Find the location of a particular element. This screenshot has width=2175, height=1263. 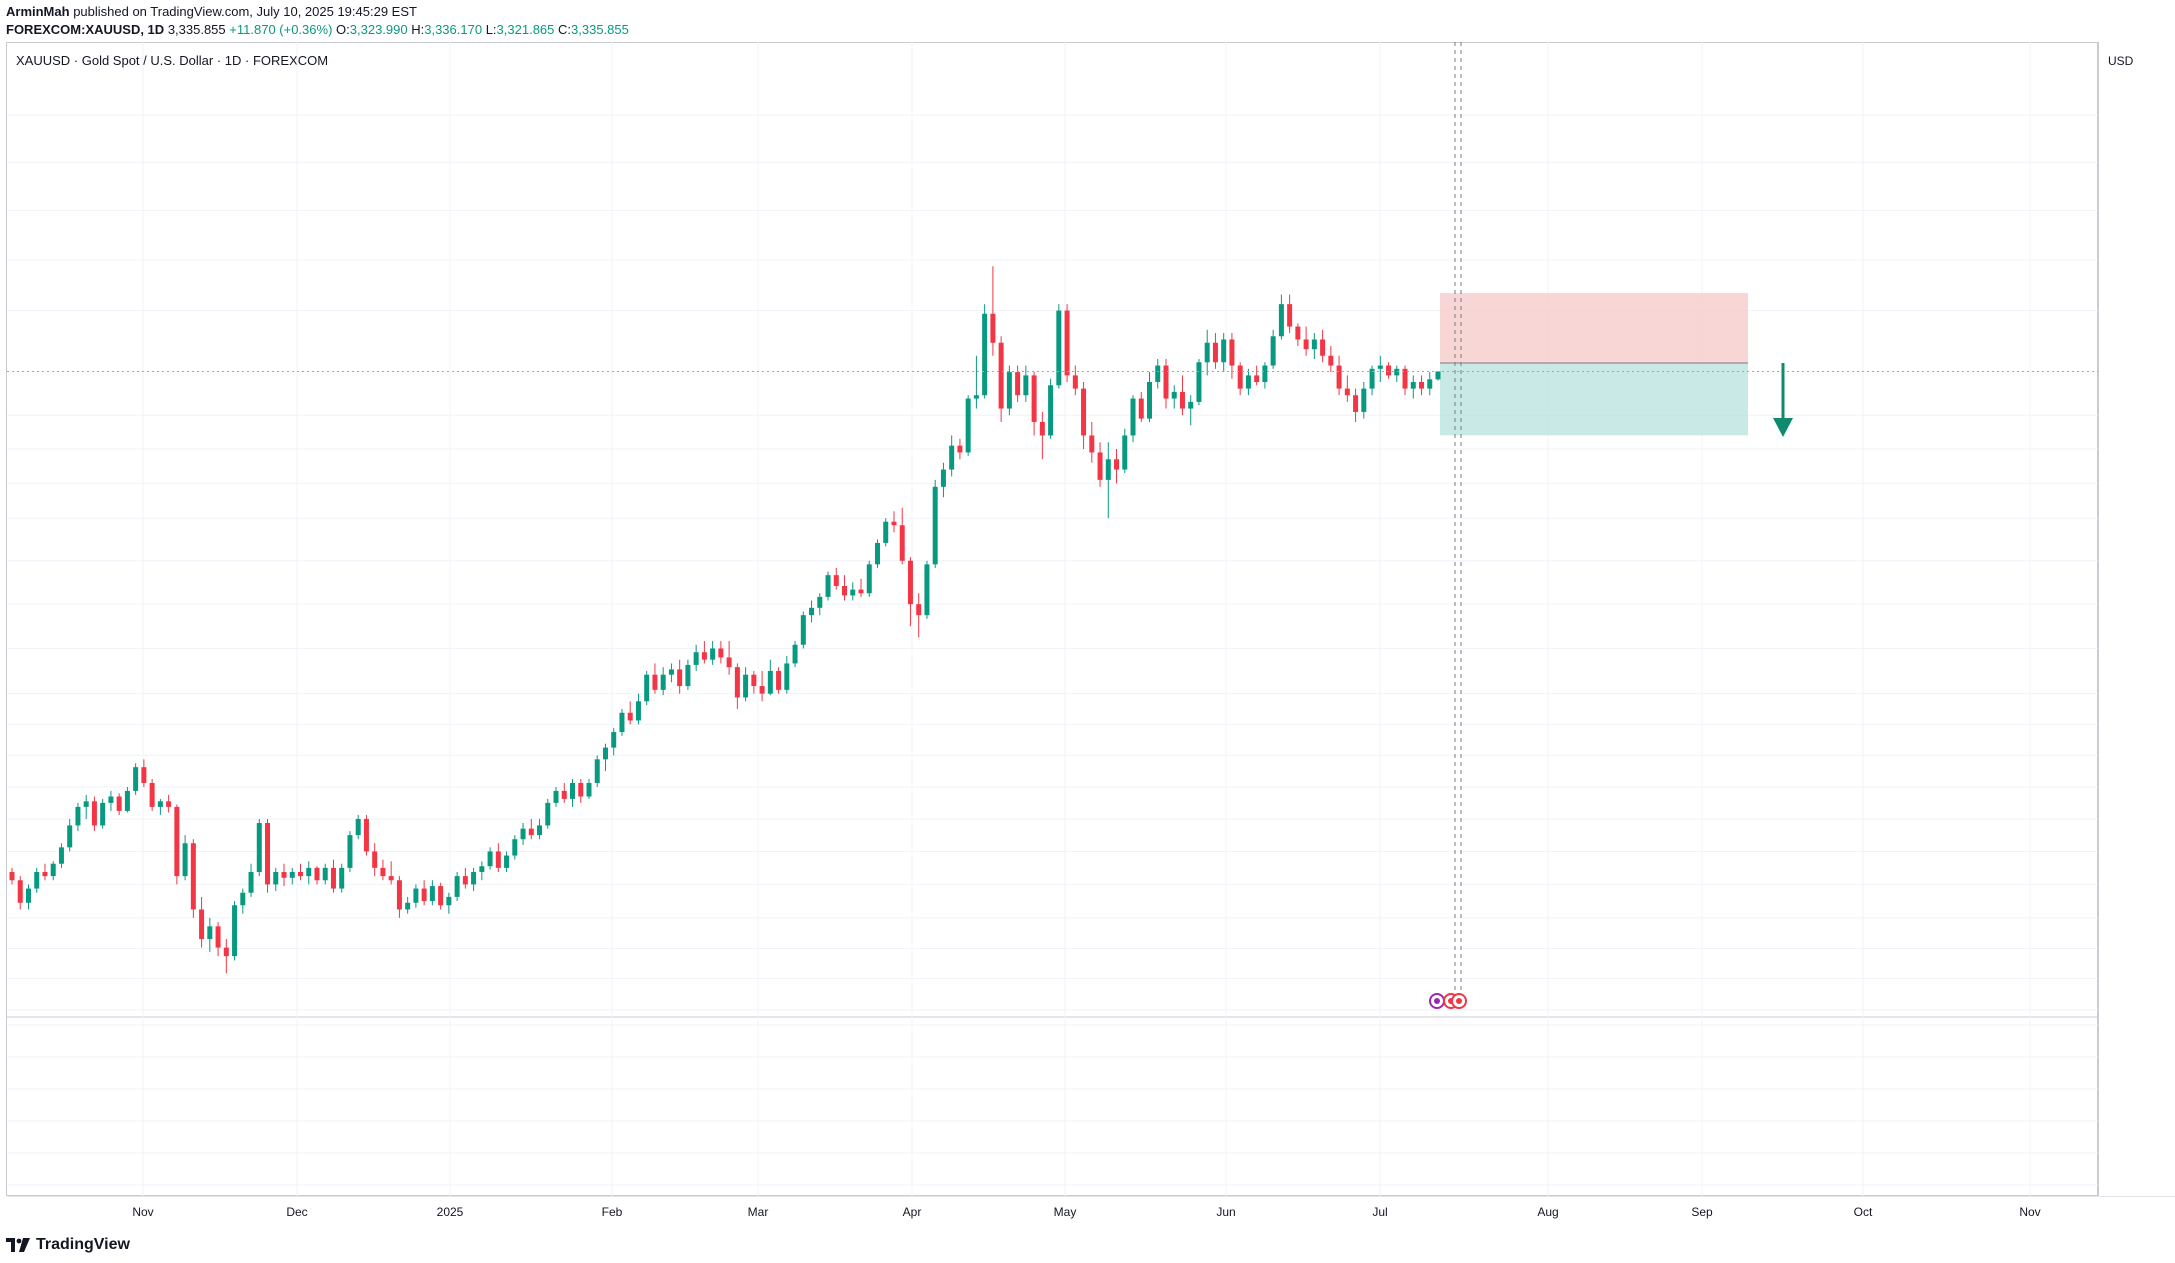

close-label: C: is located at coordinates (565, 29).